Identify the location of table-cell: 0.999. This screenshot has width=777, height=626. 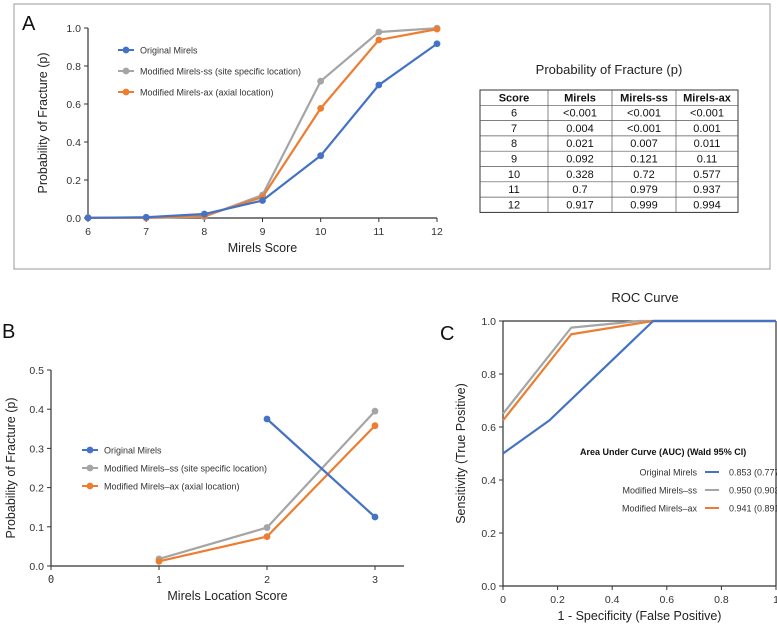
(644, 205).